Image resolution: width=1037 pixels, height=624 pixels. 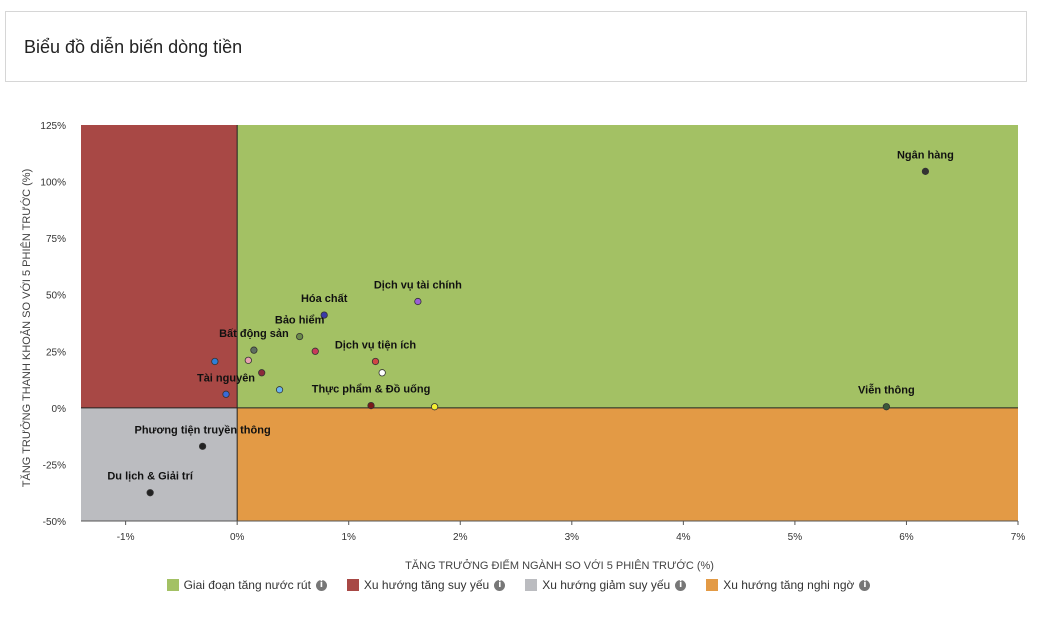 I want to click on quadrant-weak-down, so click(x=159, y=464).